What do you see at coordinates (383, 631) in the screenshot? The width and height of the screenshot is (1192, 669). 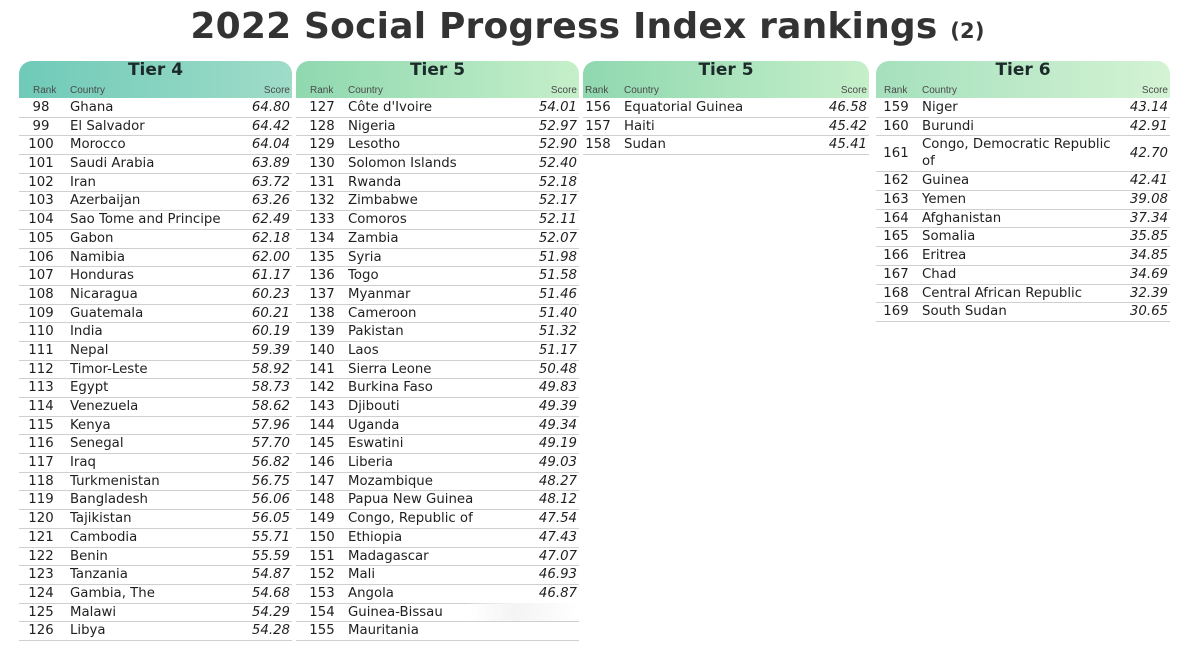 I see `country-cell: Mauritania` at bounding box center [383, 631].